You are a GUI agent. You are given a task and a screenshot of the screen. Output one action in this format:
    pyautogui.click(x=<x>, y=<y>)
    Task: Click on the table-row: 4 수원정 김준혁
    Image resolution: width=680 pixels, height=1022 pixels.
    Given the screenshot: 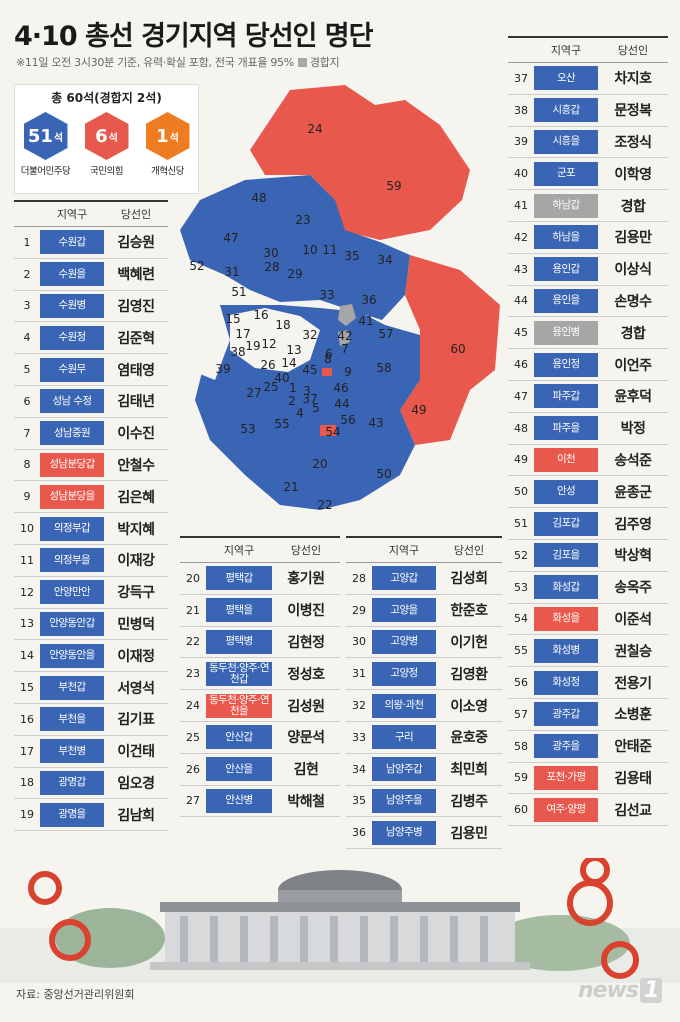 What is the action you would take?
    pyautogui.click(x=91, y=338)
    